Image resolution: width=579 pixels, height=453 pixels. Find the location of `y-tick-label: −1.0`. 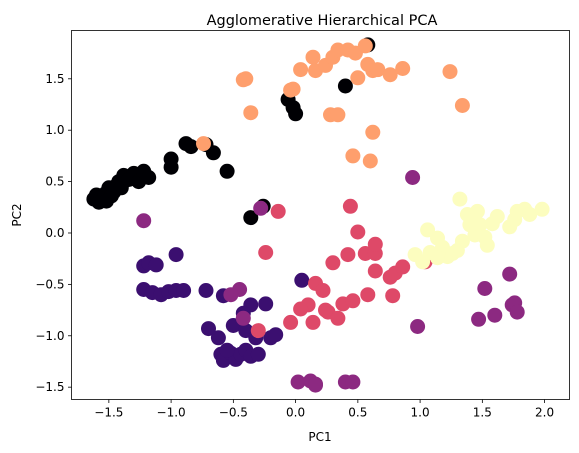

y-tick-label: −1.0 is located at coordinates (49, 336).